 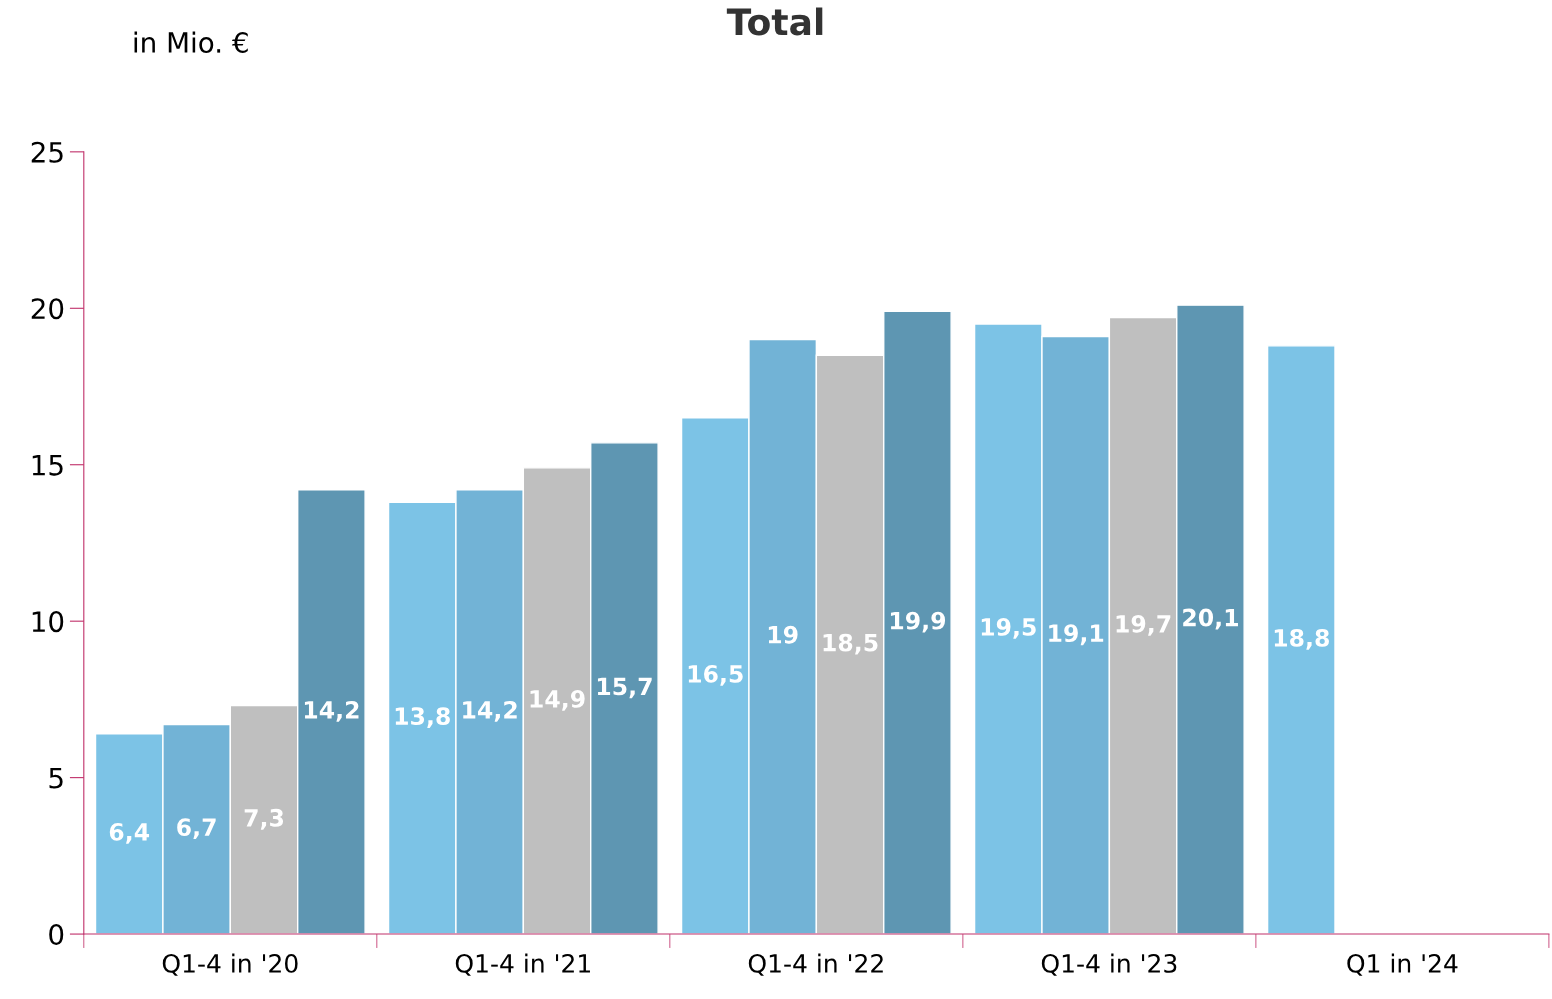 What do you see at coordinates (1210, 619) in the screenshot?
I see `data-label: 20,1` at bounding box center [1210, 619].